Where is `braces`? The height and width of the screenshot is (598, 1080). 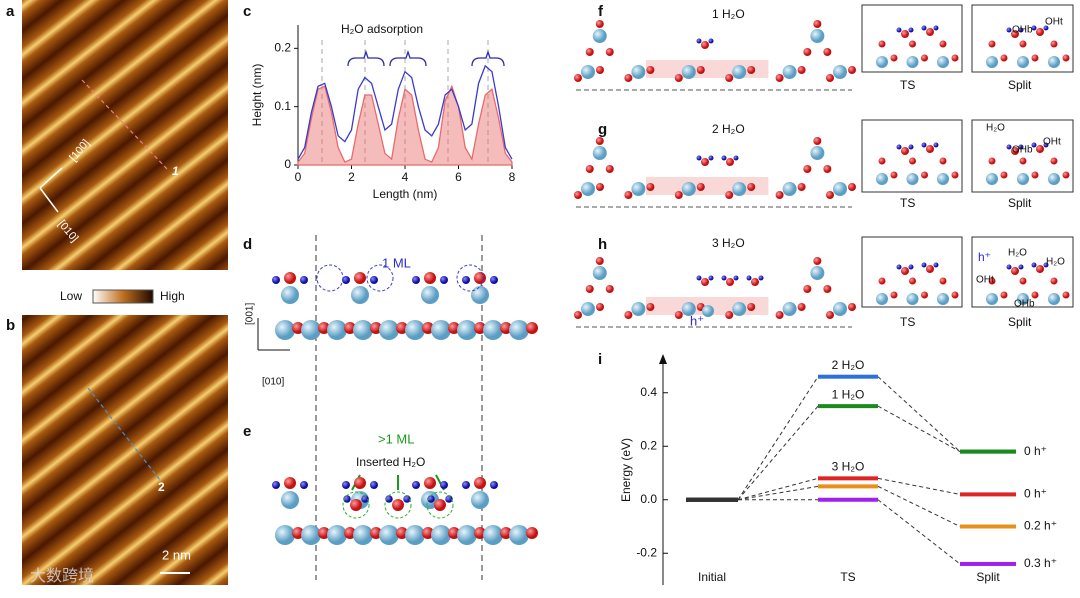 braces is located at coordinates (426, 58).